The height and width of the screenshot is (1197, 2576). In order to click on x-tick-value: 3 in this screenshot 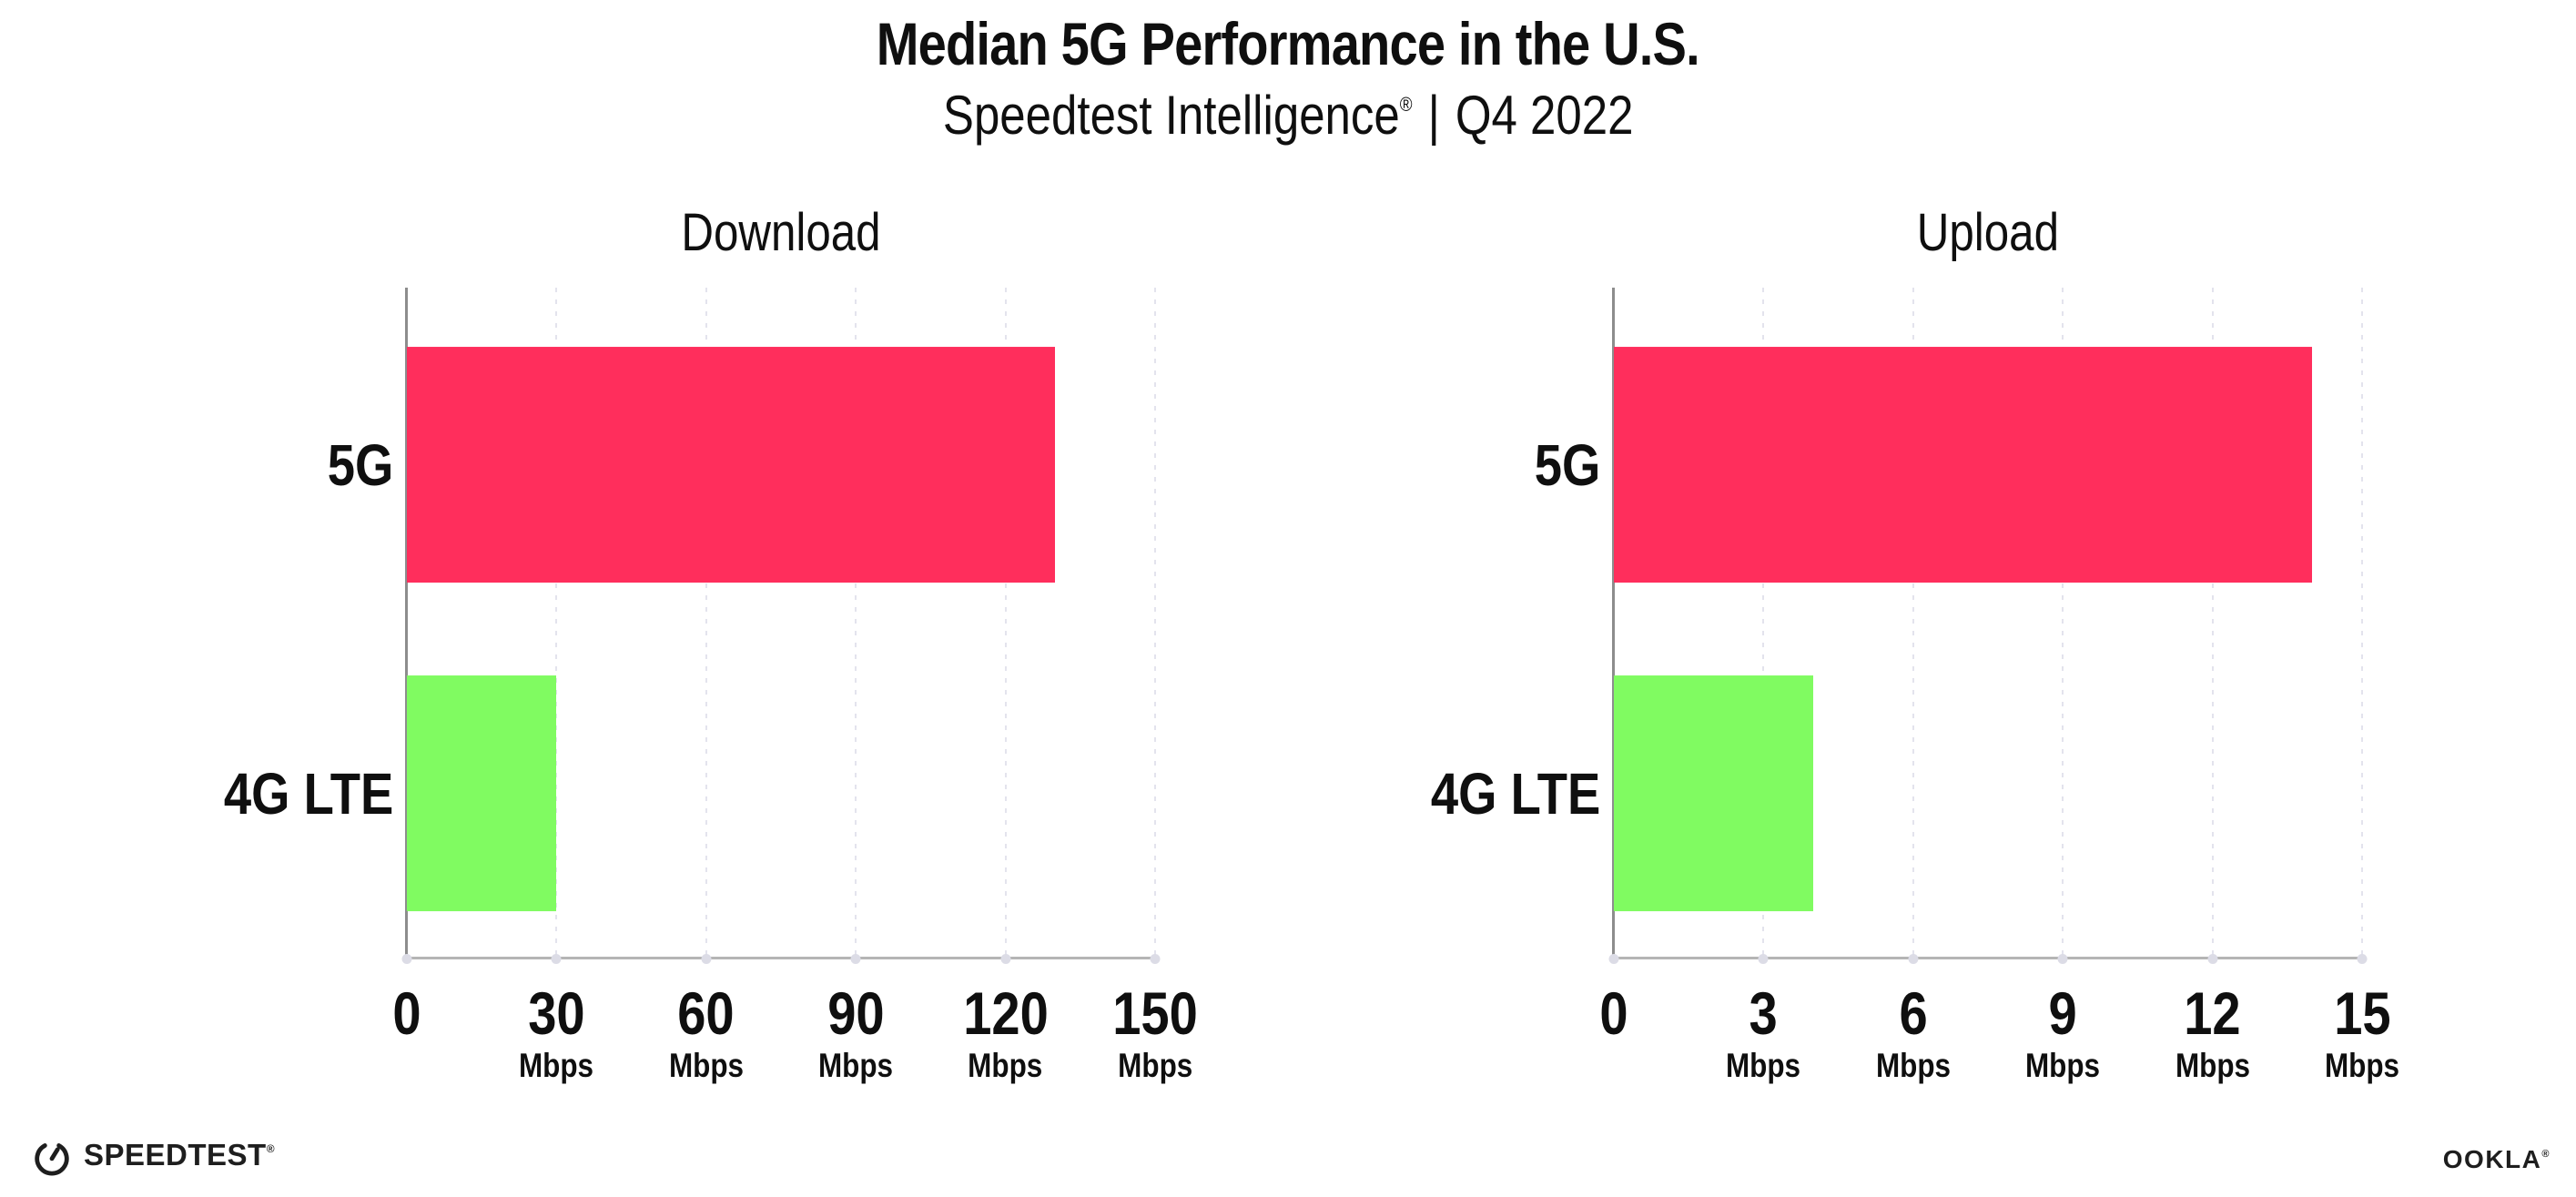, I will do `click(1763, 1013)`.